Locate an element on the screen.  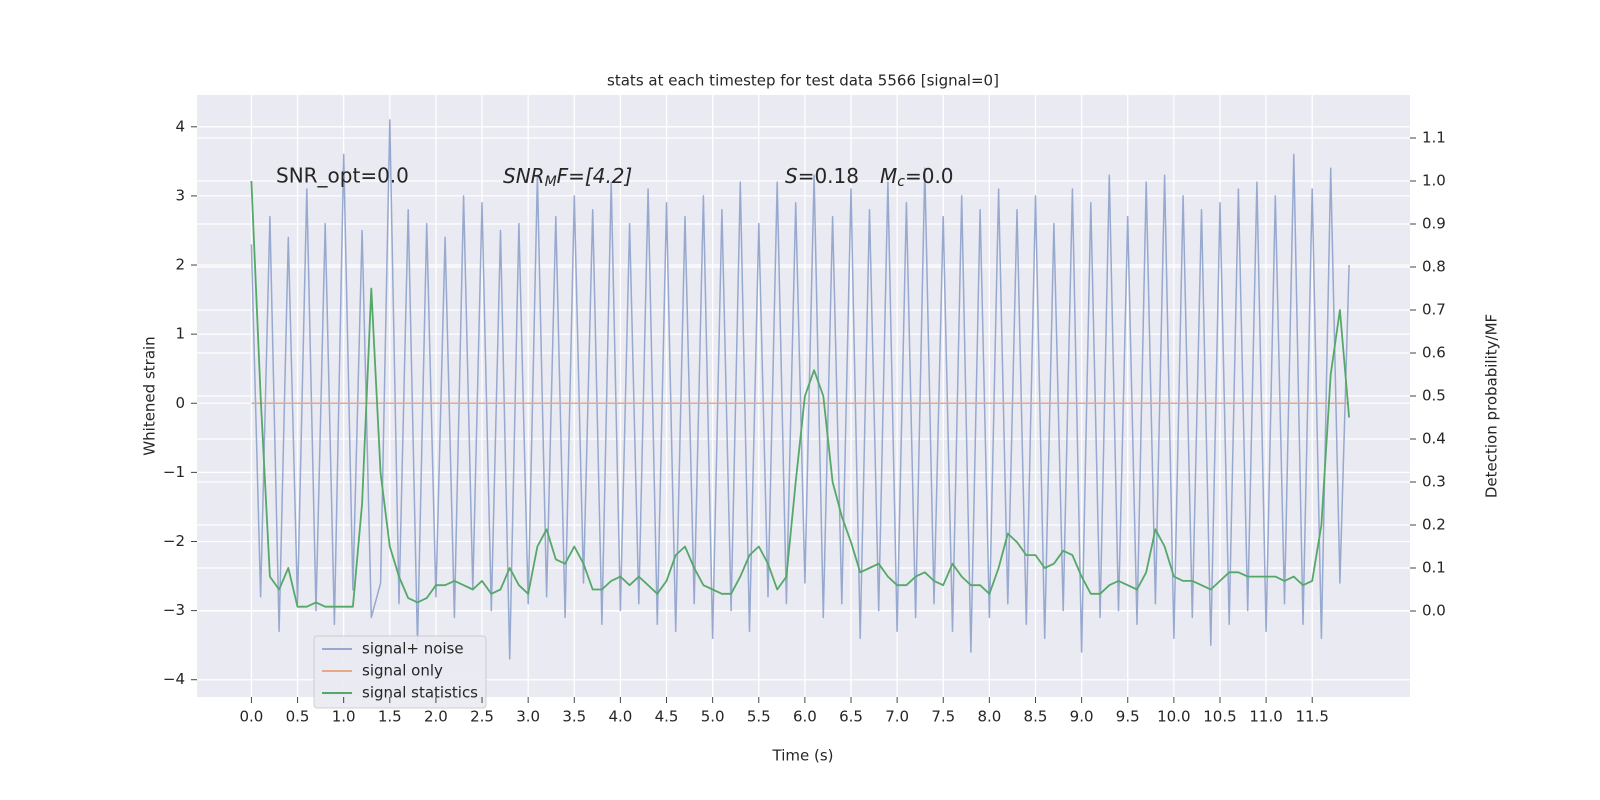
y-tick-label: 0 is located at coordinates (180, 403).